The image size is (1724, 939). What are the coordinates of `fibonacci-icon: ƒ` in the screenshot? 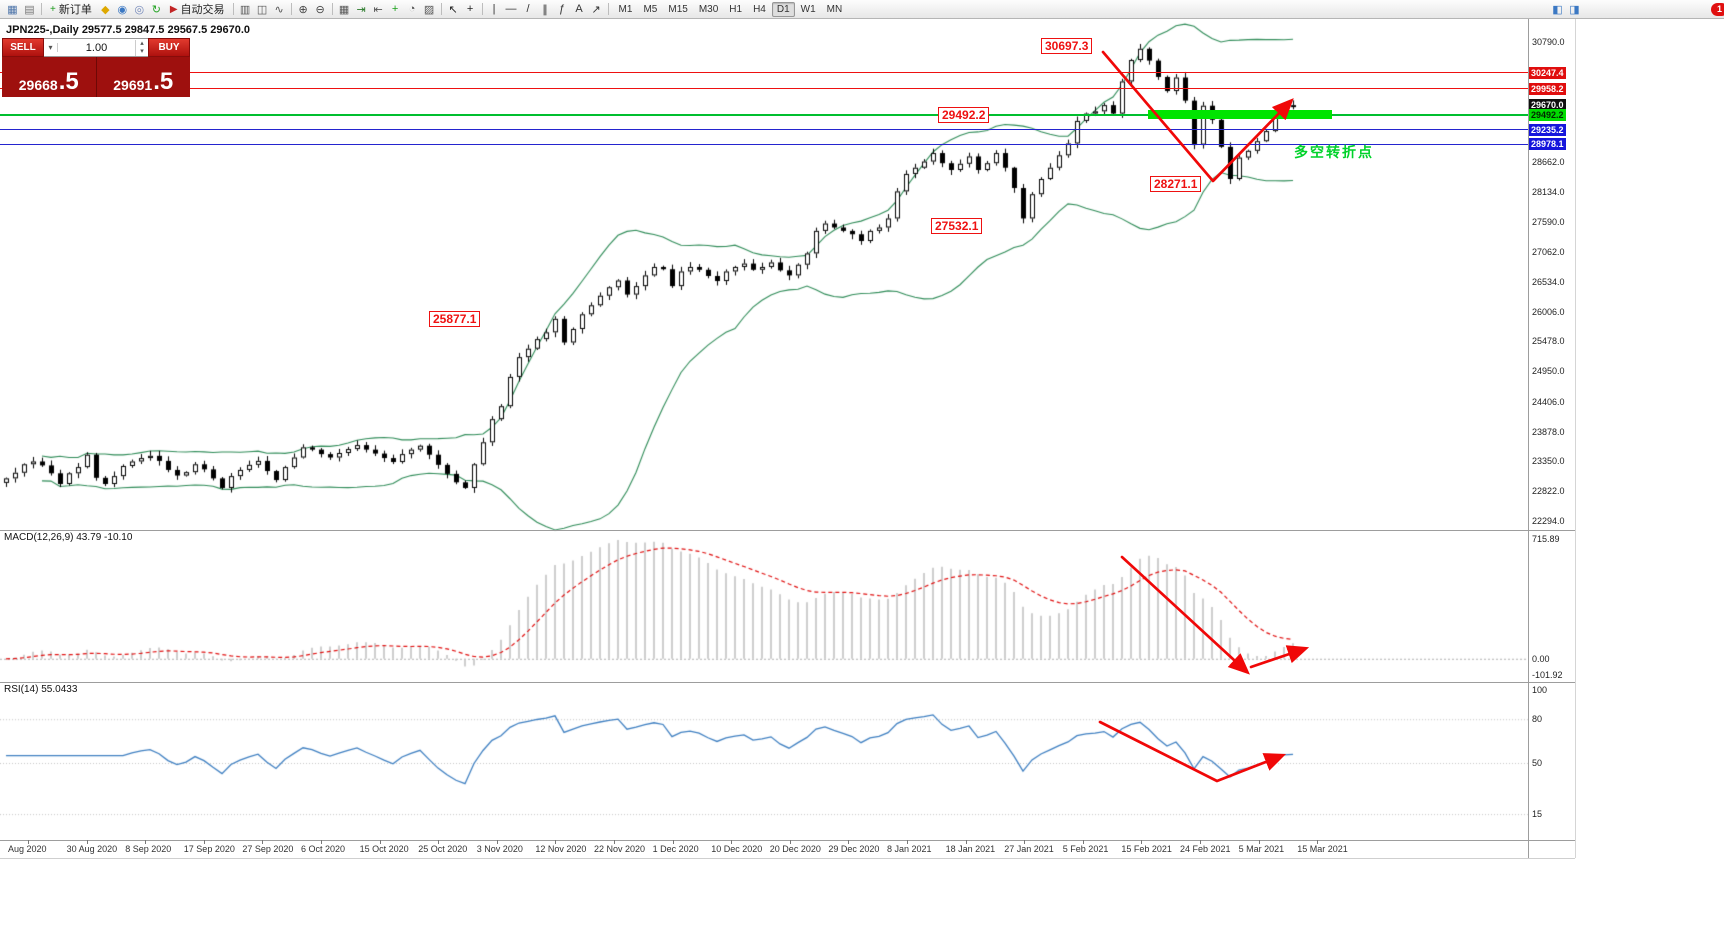 It's located at (562, 9).